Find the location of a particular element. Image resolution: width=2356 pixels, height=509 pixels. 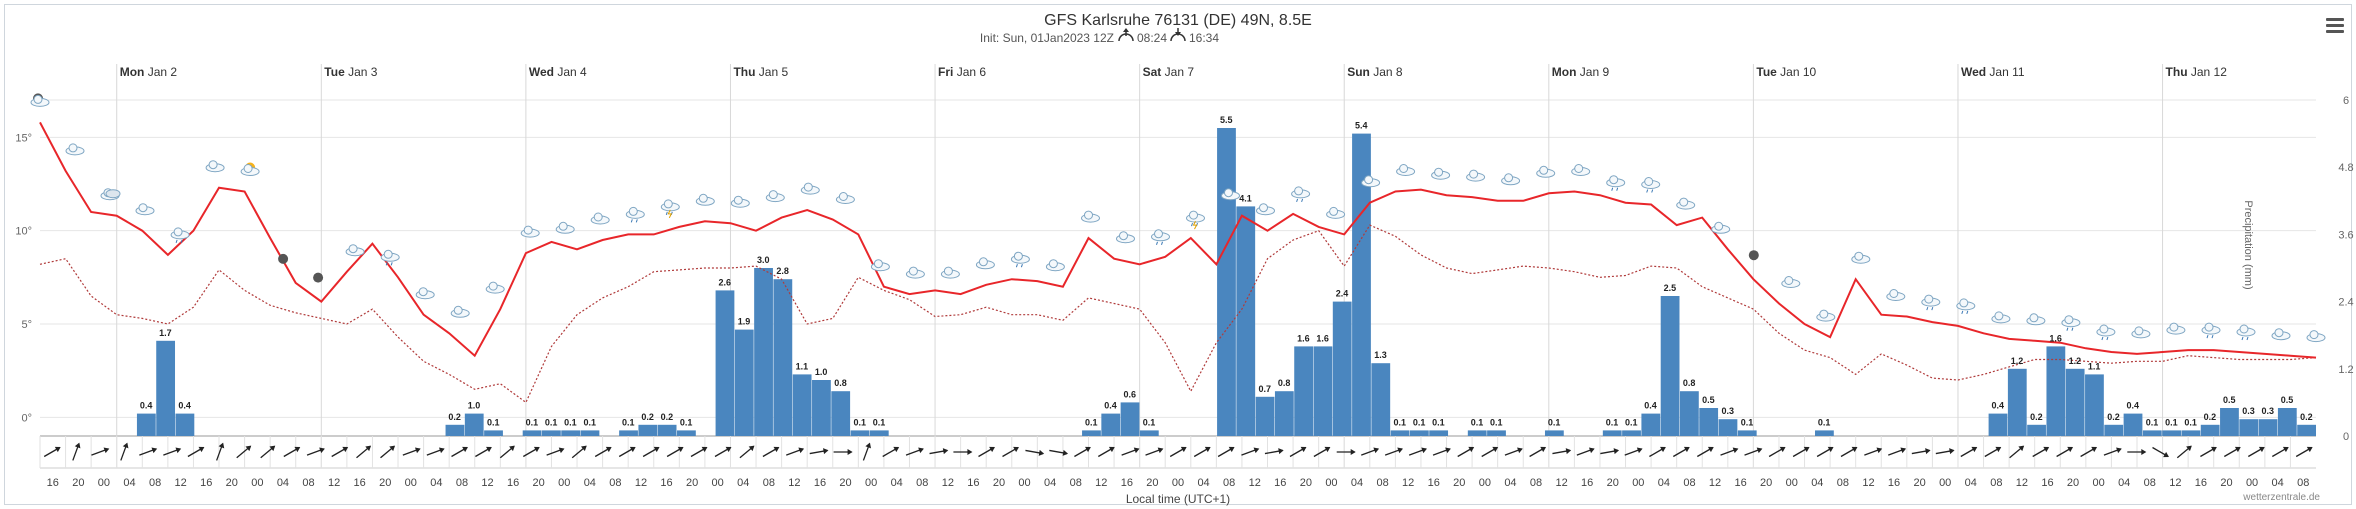

precip-label: 1.7 is located at coordinates (165, 333).